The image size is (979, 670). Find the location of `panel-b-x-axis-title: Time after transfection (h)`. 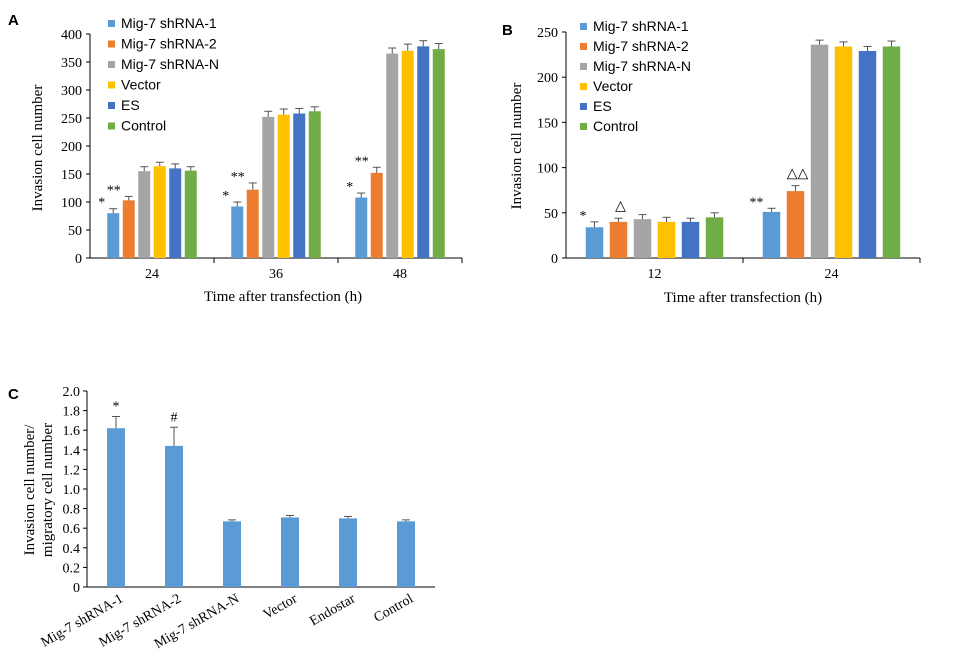

panel-b-x-axis-title: Time after transfection (h) is located at coordinates (743, 298).